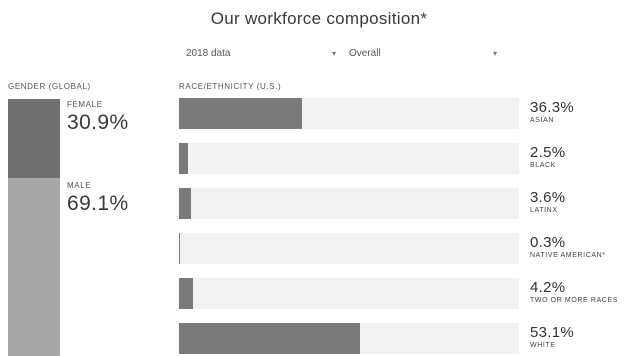  Describe the element at coordinates (543, 165) in the screenshot. I see `race-label: BLACK` at that location.